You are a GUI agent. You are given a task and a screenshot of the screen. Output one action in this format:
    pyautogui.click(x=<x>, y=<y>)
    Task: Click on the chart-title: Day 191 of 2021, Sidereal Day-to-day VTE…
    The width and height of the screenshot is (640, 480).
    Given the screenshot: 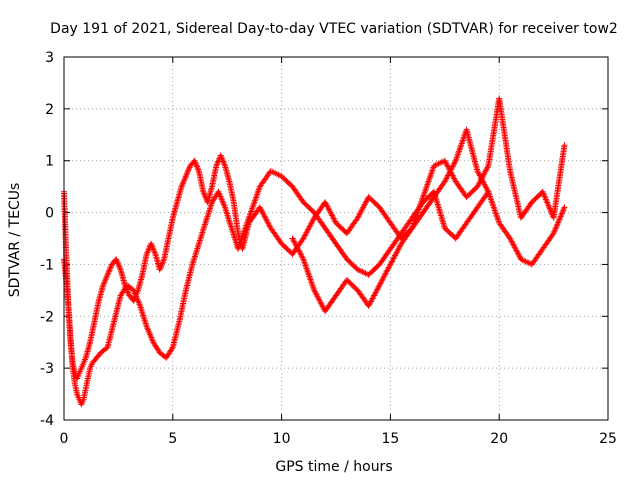 What is the action you would take?
    pyautogui.click(x=334, y=29)
    